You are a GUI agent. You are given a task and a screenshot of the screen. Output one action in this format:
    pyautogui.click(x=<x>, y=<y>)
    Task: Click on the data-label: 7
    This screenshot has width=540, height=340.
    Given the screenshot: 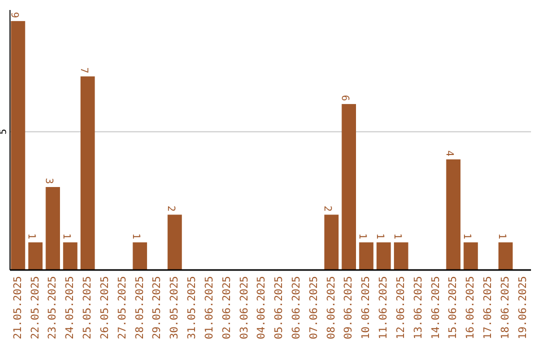 What is the action you would take?
    pyautogui.click(x=83, y=70)
    